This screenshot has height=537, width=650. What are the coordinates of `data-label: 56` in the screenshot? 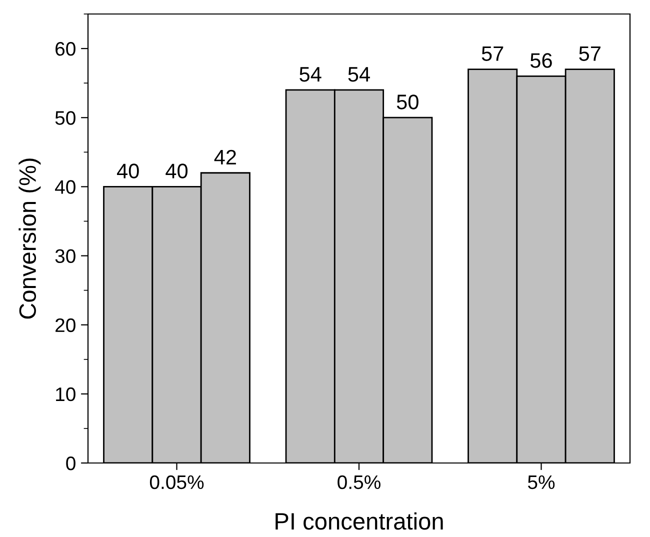 It's located at (541, 60).